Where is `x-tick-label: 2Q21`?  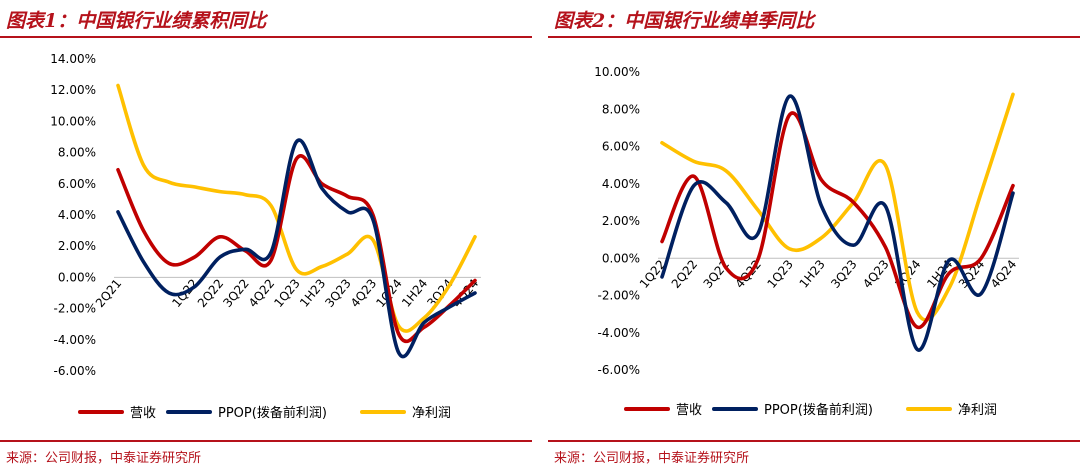 x-tick-label: 2Q21 is located at coordinates (109, 293).